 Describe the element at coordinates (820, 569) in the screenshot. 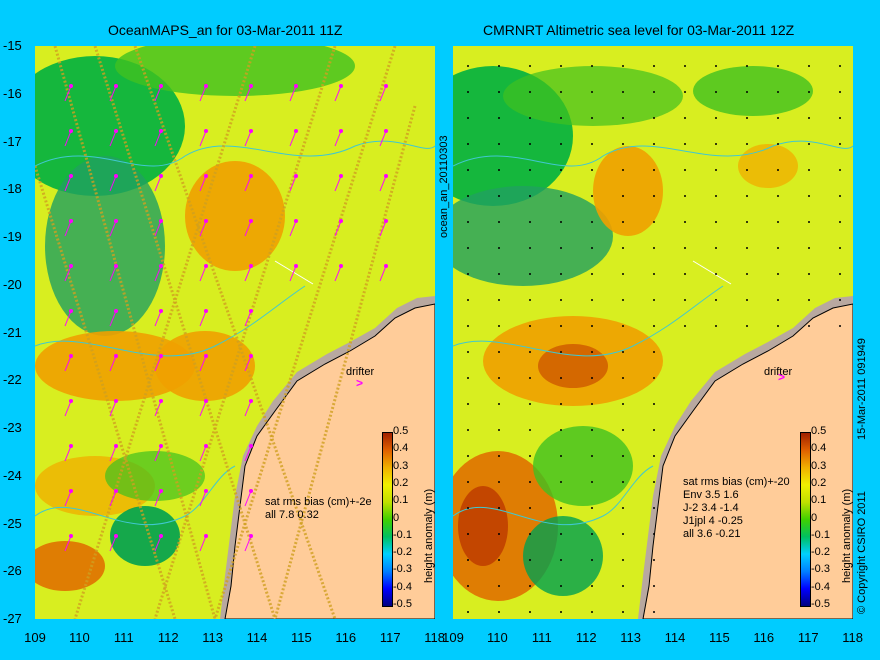

I see `colorbar-tick-label: -0.3` at that location.